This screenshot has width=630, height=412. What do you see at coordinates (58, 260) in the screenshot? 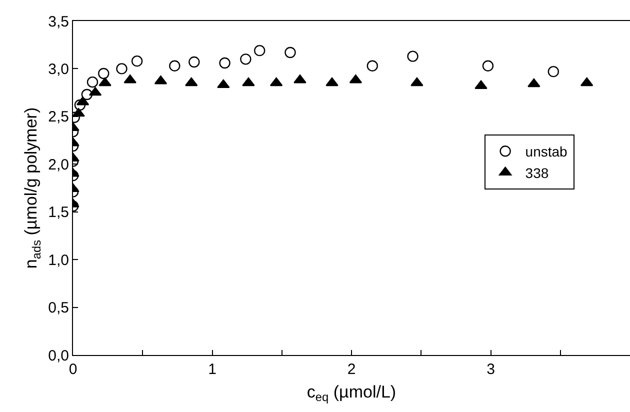
I see `y-tick-label: 1,0` at bounding box center [58, 260].